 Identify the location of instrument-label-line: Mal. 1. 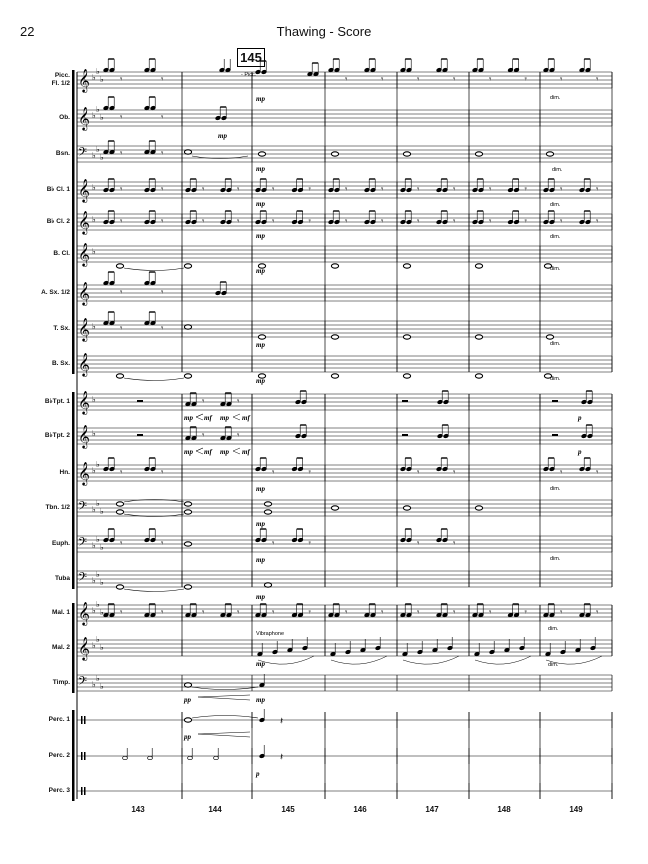
(60, 612).